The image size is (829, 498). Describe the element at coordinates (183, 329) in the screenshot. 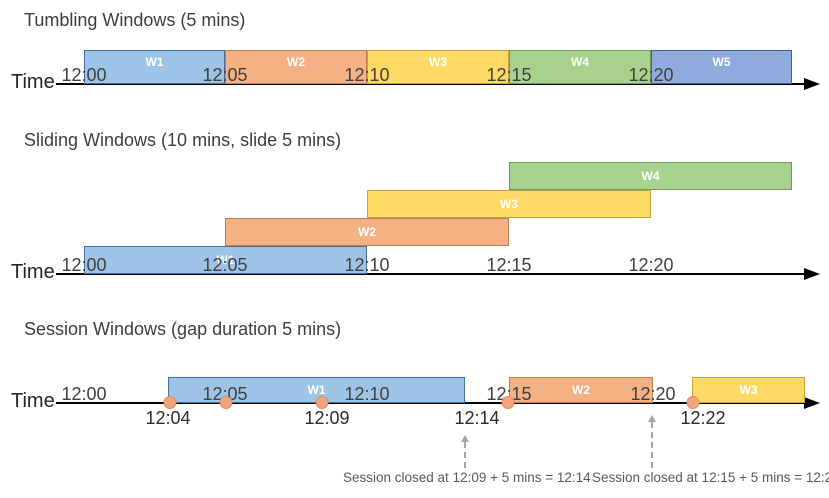

I see `section-title: Session Windows (gap duration 5 mins)` at that location.